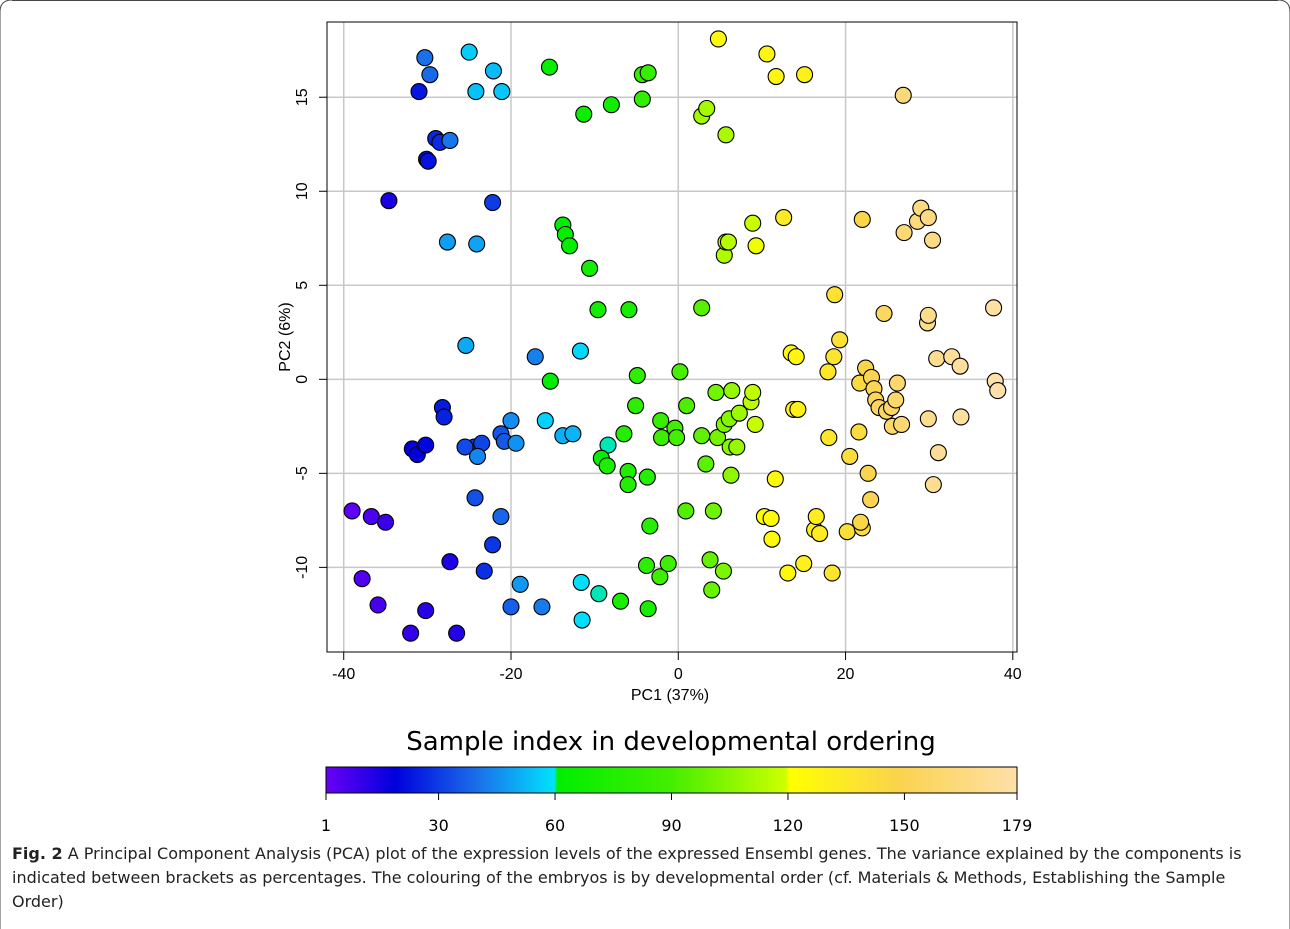 The height and width of the screenshot is (929, 1290). Describe the element at coordinates (671, 825) in the screenshot. I see `colorbar-tick-label: 90` at that location.